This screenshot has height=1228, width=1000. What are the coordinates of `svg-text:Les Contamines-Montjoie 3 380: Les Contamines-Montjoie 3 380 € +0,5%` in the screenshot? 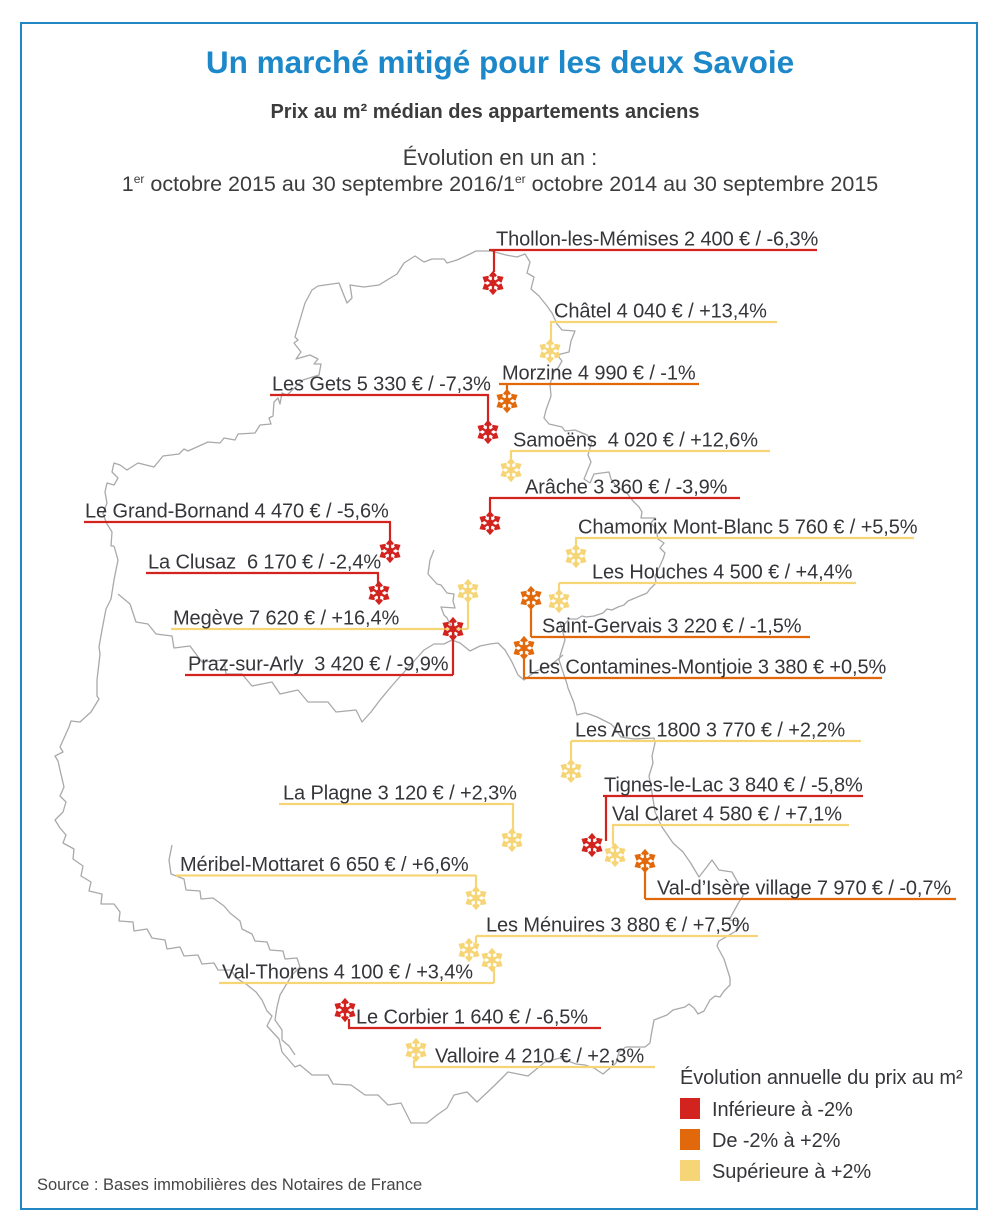 It's located at (707, 668).